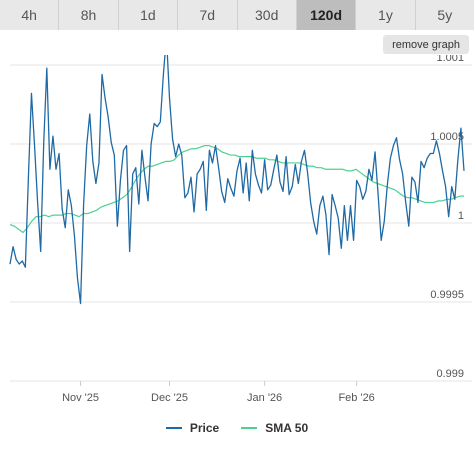 The width and height of the screenshot is (474, 455). I want to click on legend-item-price: Price, so click(192, 428).